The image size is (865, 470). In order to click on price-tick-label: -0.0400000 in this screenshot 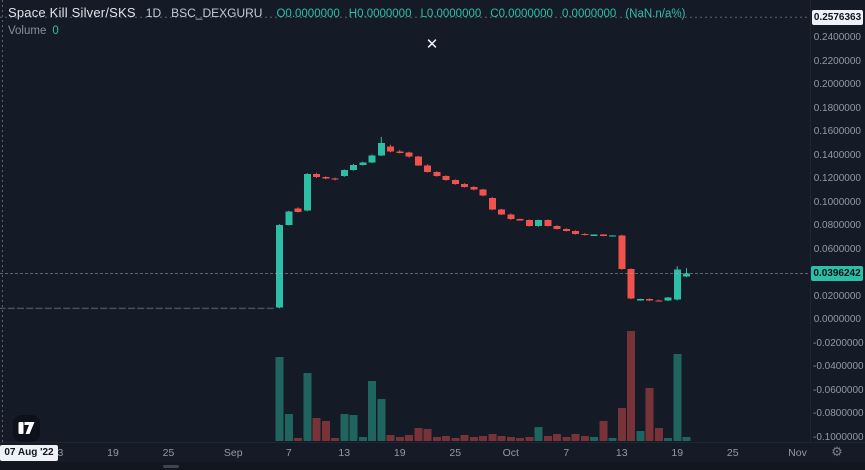, I will do `click(838, 366)`.